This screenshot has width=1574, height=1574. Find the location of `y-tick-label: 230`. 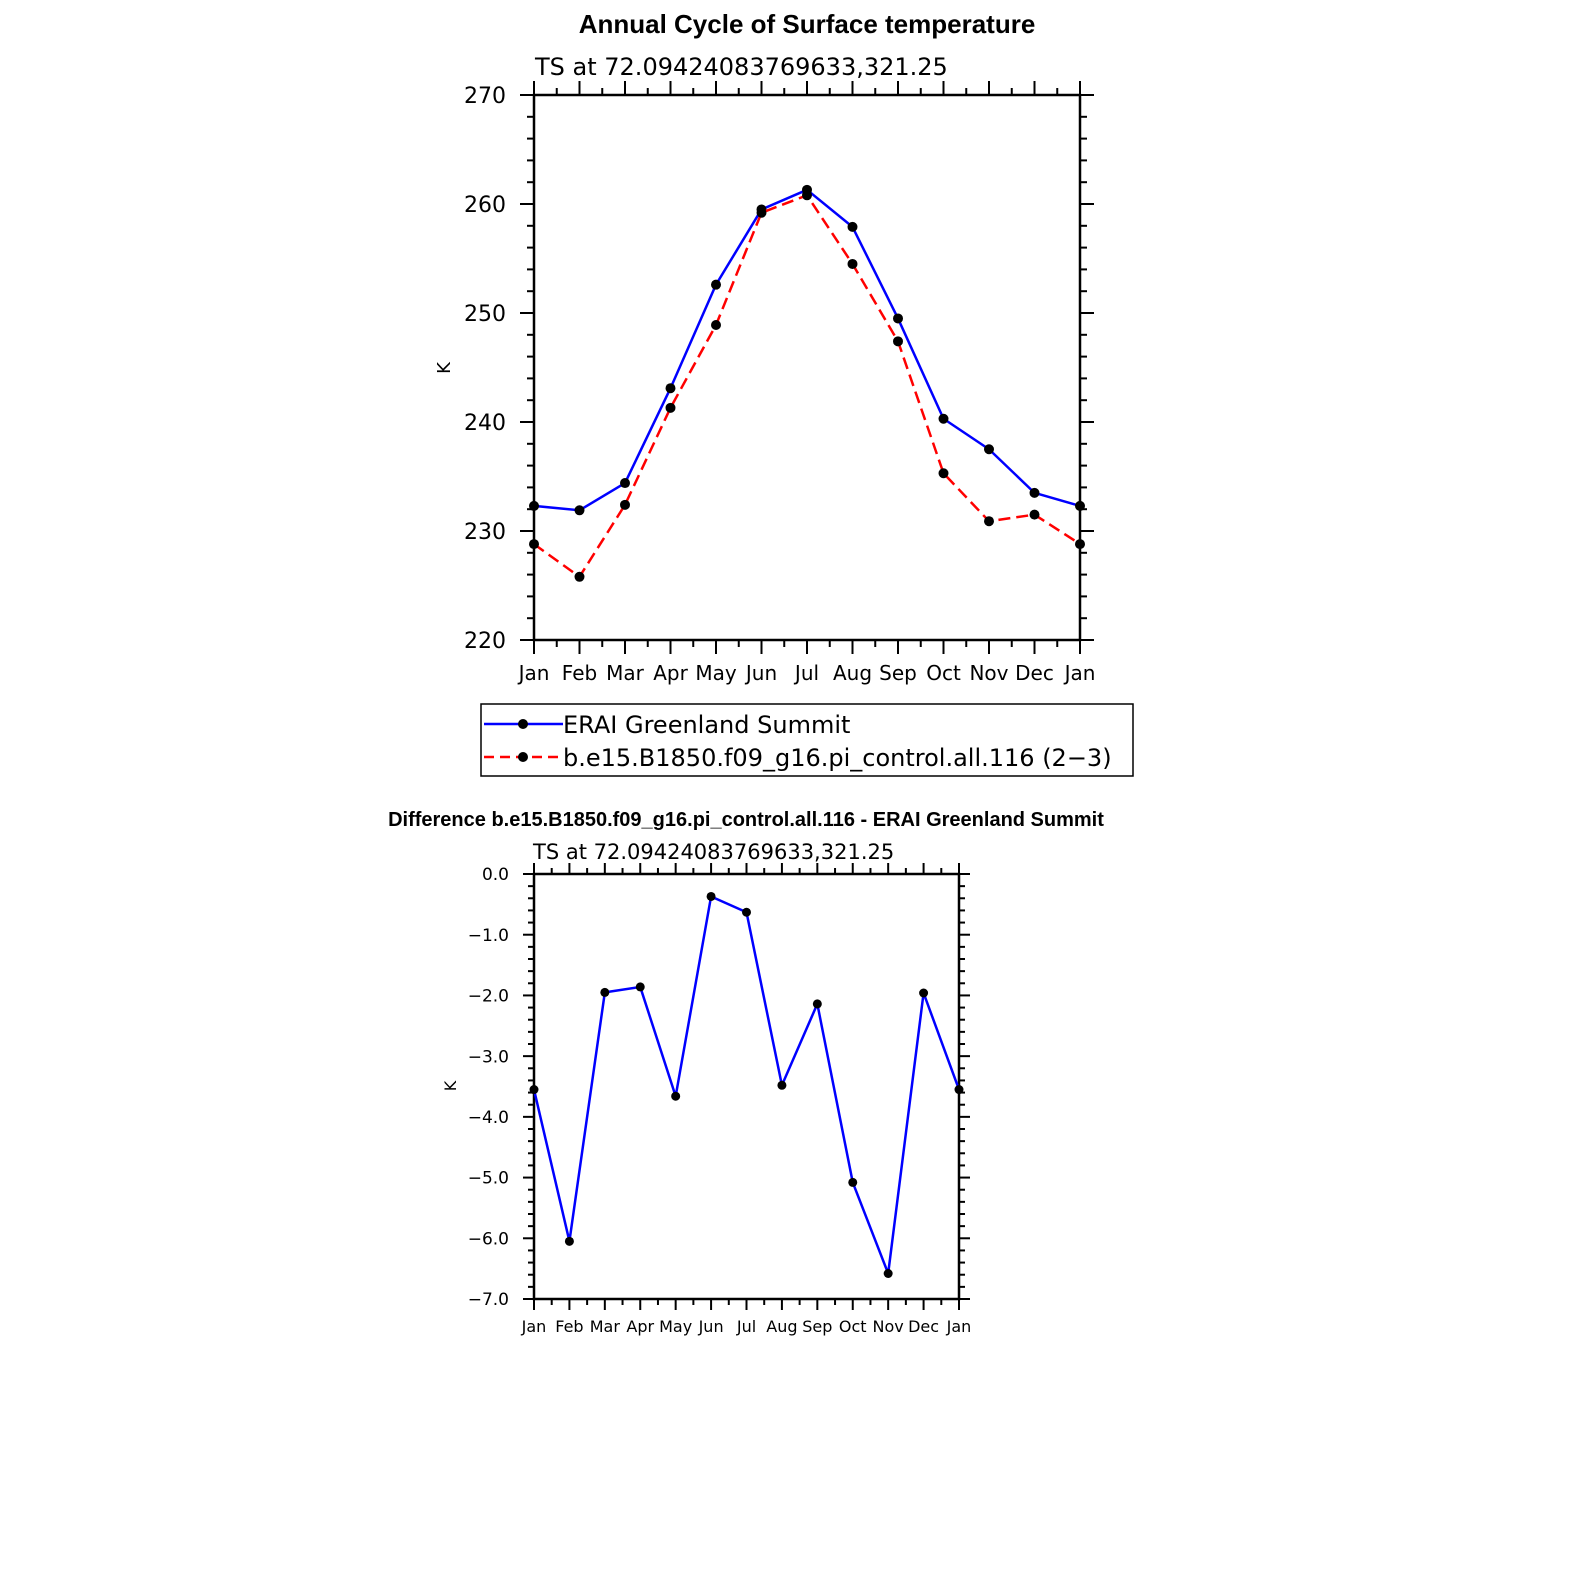

y-tick-label: 230 is located at coordinates (485, 532).